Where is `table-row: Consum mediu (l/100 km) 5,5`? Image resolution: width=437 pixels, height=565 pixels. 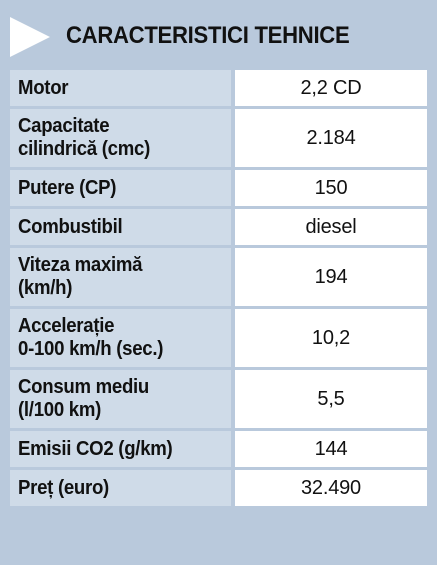
table-row: Consum mediu (l/100 km) 5,5 is located at coordinates (218, 399).